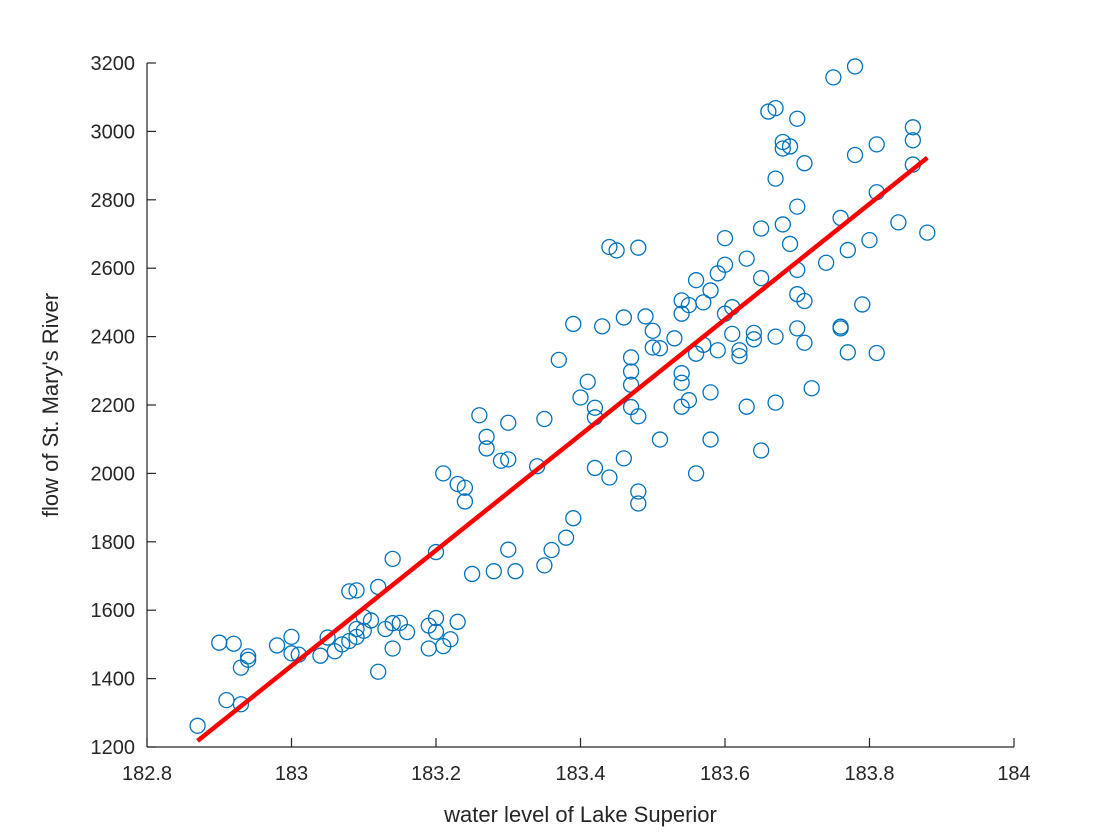  Describe the element at coordinates (1013, 774) in the screenshot. I see `x-tick-label: 184` at that location.